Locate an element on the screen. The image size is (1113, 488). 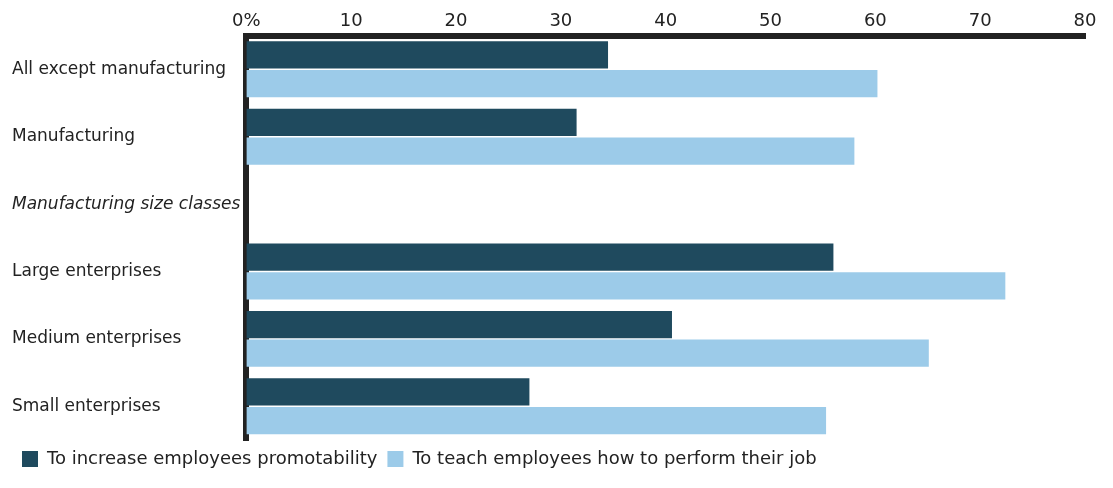
x-tick-label: 80 is located at coordinates (1085, 20).